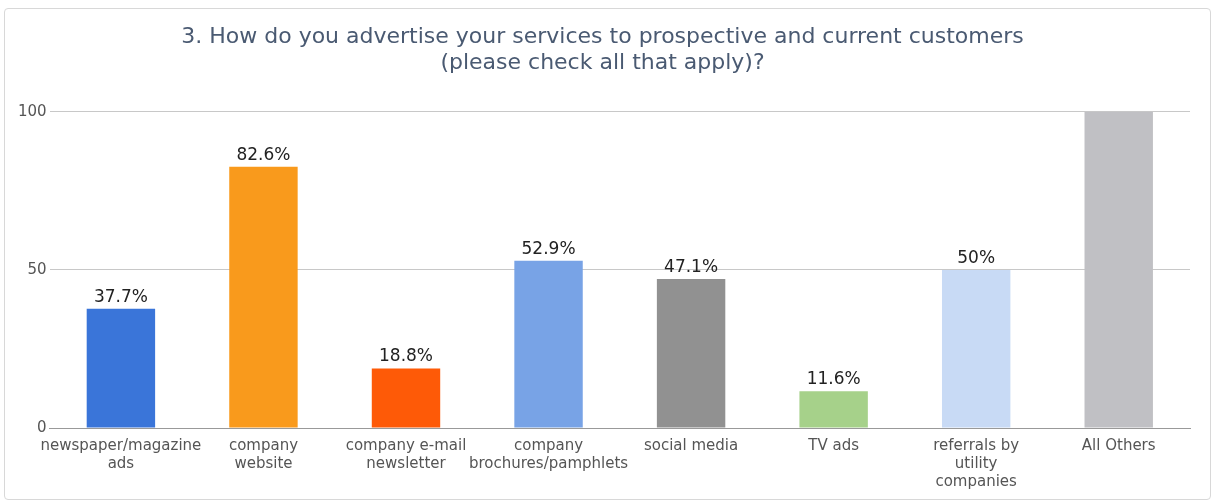 The width and height of the screenshot is (1215, 502). Describe the element at coordinates (976, 256) in the screenshot. I see `data-label: 50%` at that location.